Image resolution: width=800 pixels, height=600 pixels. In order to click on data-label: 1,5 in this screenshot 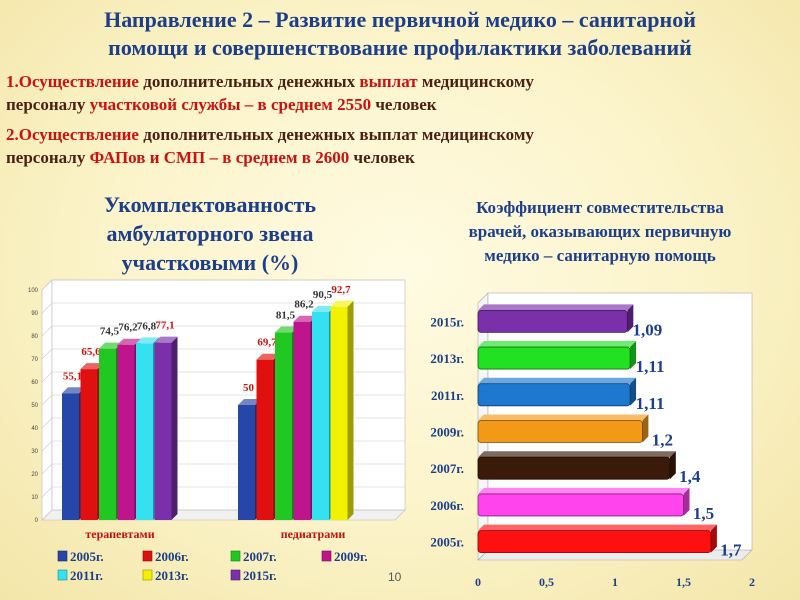, I will do `click(703, 513)`.